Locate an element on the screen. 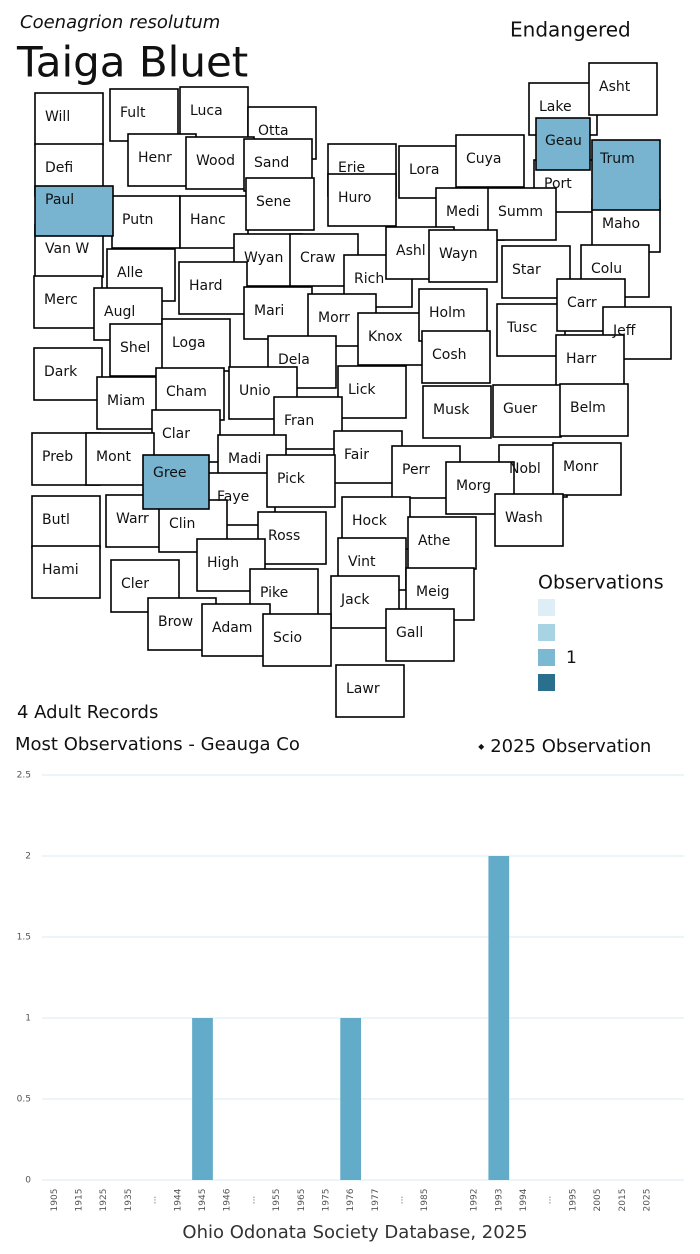 Image resolution: width=700 pixels, height=1254 pixels. county-label: Sand is located at coordinates (271, 163).